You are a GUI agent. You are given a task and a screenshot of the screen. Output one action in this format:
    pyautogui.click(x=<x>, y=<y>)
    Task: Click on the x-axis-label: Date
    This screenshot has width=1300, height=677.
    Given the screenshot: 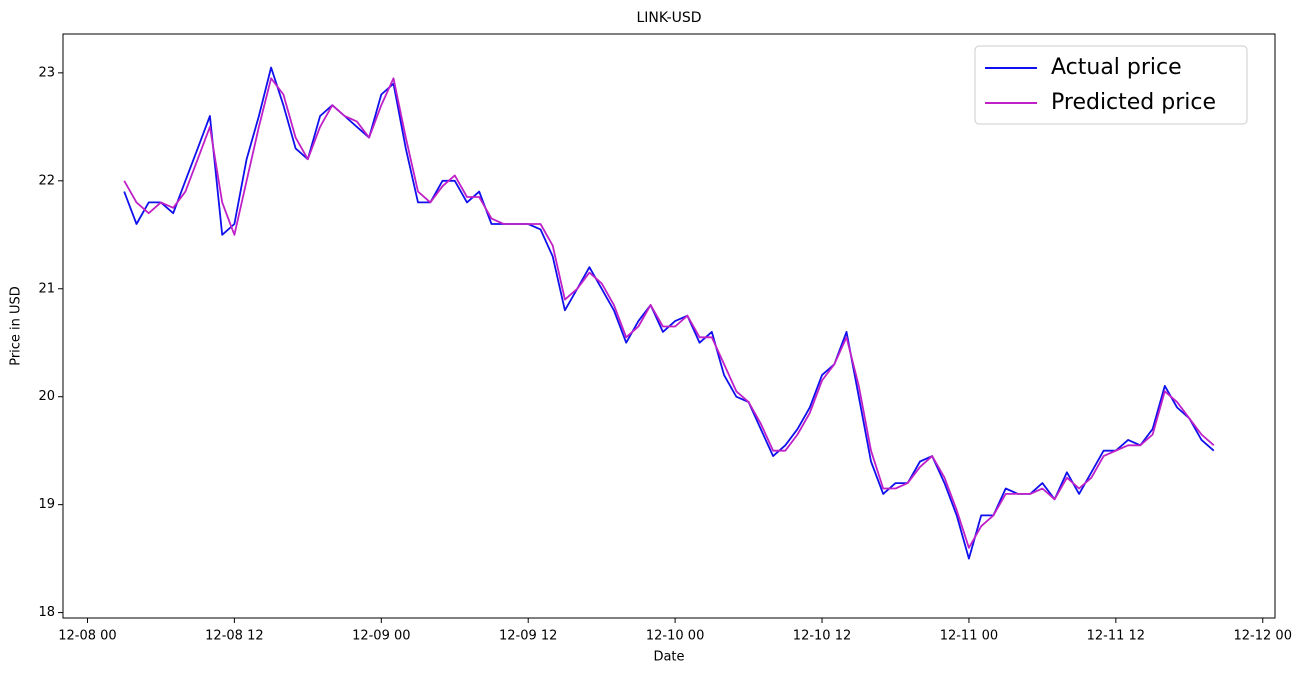 What is the action you would take?
    pyautogui.click(x=668, y=657)
    